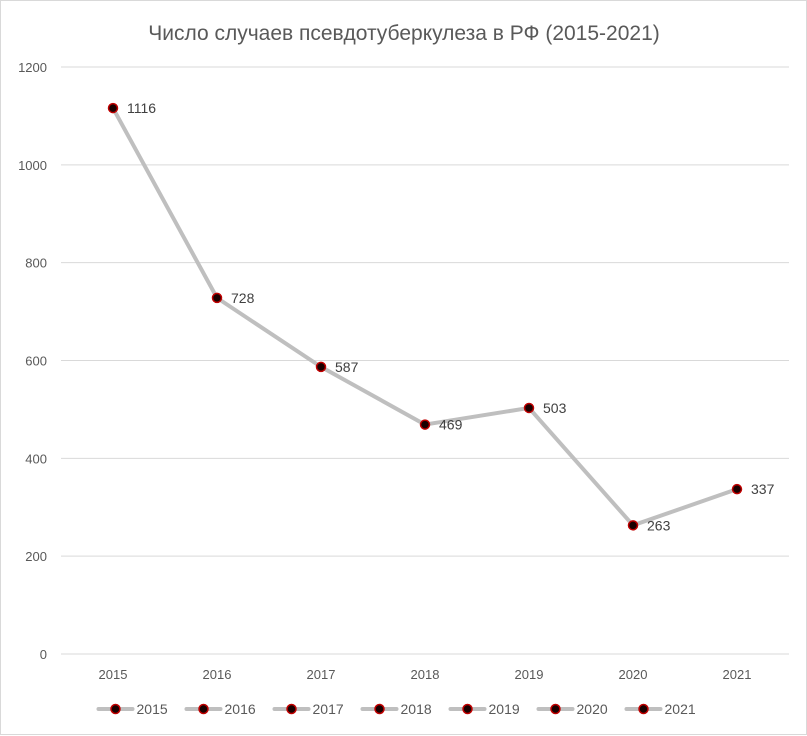  Describe the element at coordinates (660, 709) in the screenshot. I see `legend-item: 2021` at that location.